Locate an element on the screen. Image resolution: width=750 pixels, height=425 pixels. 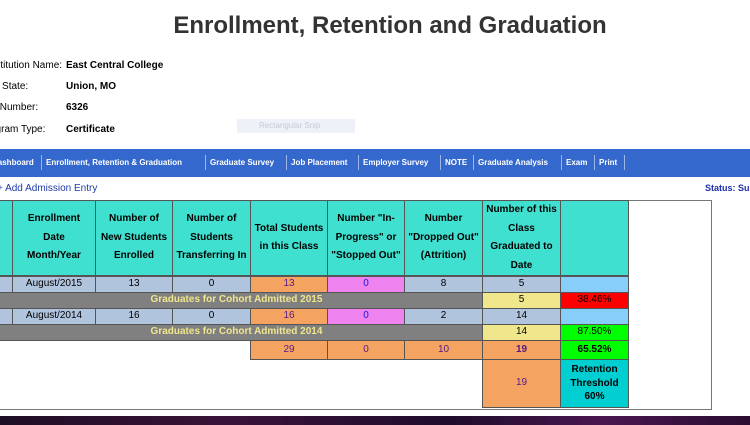
city-state-value: Union, MO is located at coordinates (91, 86).